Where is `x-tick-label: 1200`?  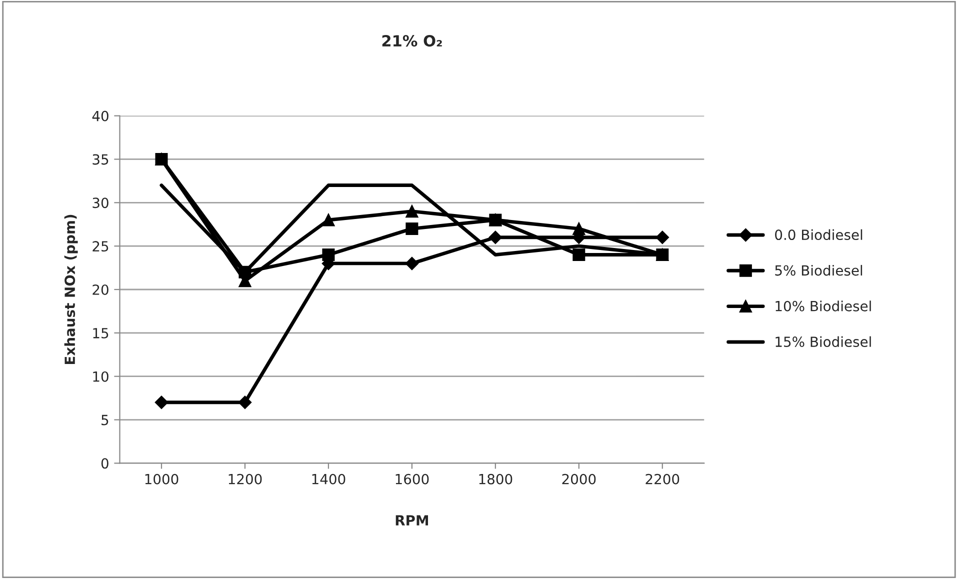
x-tick-label: 1200 is located at coordinates (245, 479).